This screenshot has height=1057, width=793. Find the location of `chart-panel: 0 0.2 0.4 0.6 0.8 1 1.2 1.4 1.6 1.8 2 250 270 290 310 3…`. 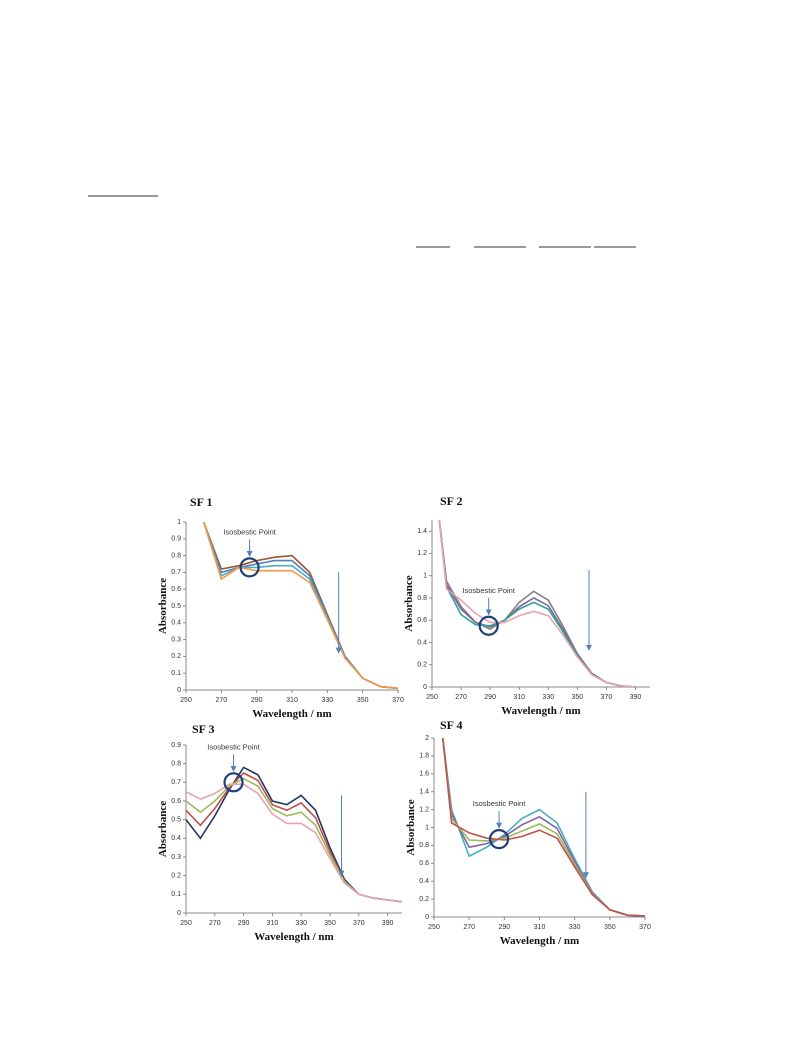

chart-panel: 0 0.2 0.4 0.6 0.8 1 1.2 1.4 1.6 1.8 2 250 270 290 310 3… is located at coordinates (528, 832).